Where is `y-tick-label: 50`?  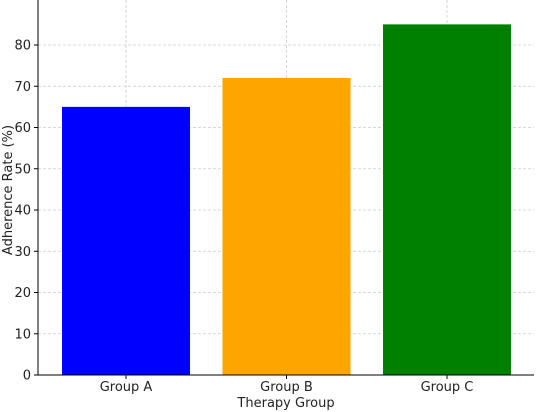 y-tick-label: 50 is located at coordinates (22, 169).